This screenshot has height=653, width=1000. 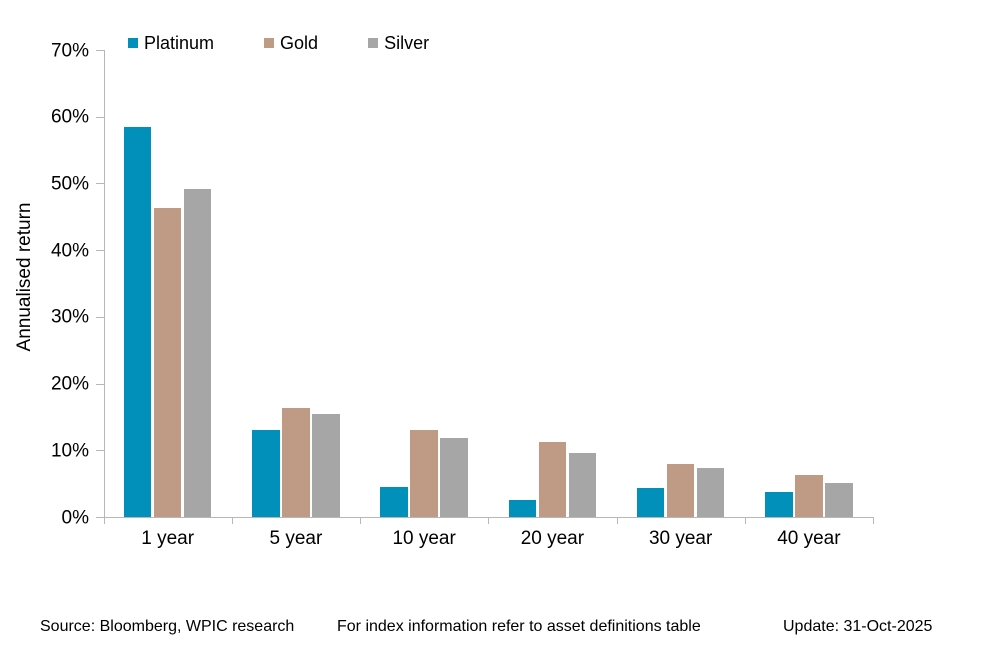 I want to click on chart-legend: Platinum Gold Silver, so click(x=278, y=43).